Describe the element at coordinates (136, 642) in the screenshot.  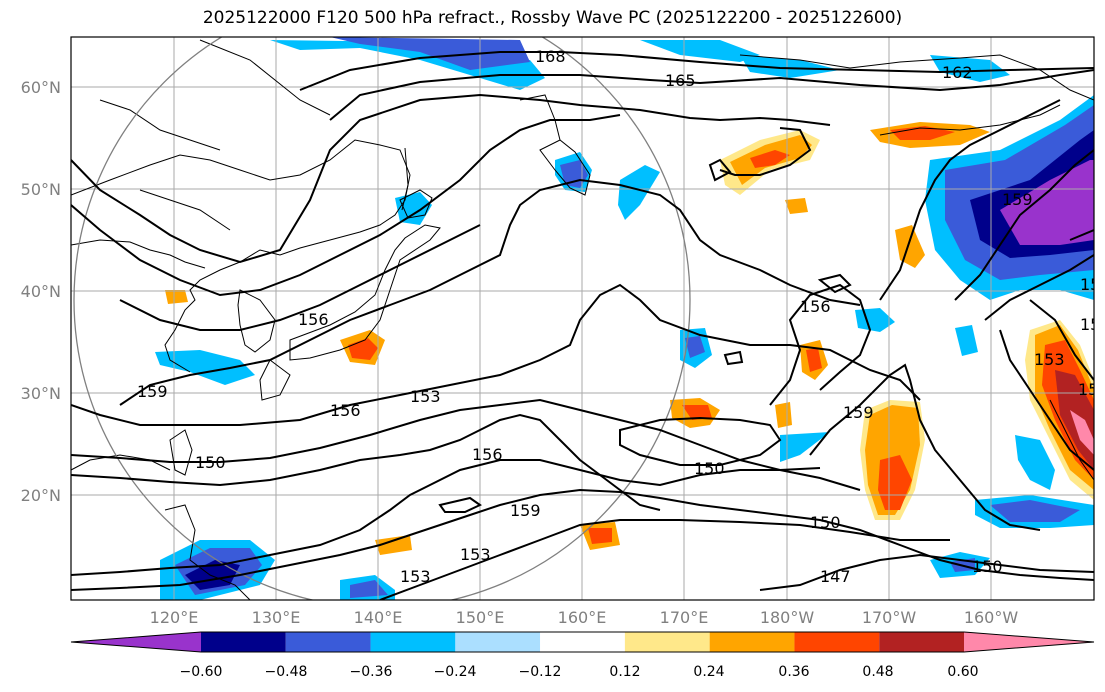
I see `colorbar-extension-low` at that location.